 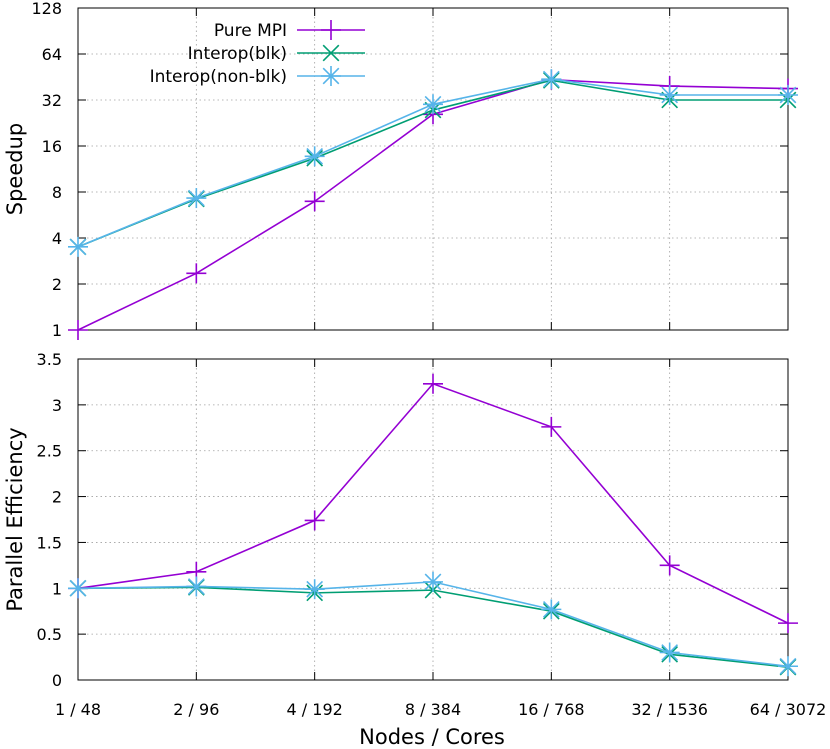 I want to click on y-tick-label: 32, so click(x=52, y=100).